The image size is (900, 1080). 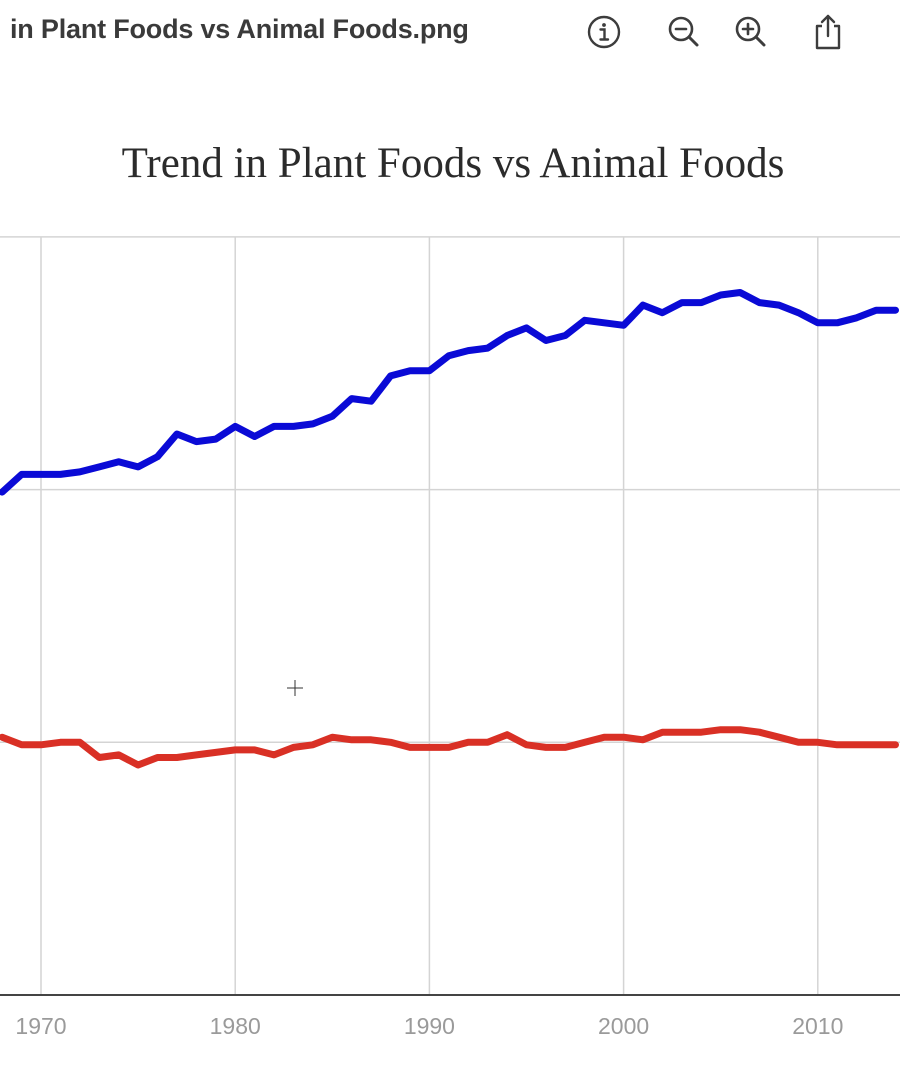 What do you see at coordinates (604, 32) in the screenshot?
I see `info-icon` at bounding box center [604, 32].